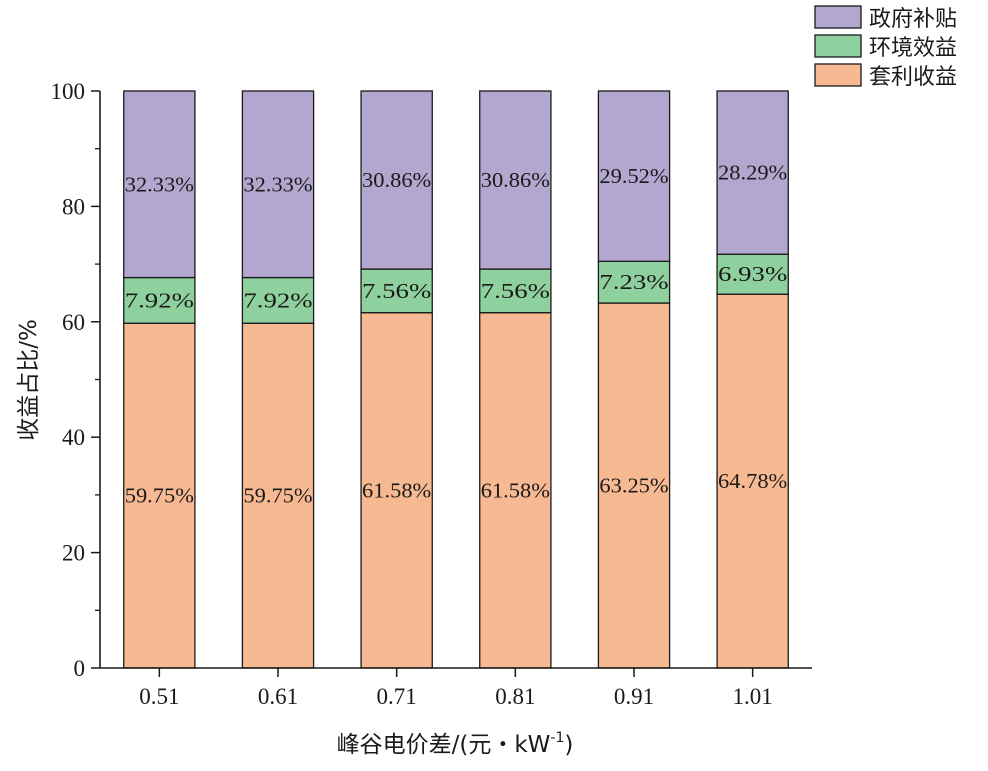  I want to click on x-ticks-layer: 0.51 0.61 0.71 0.81 0.91 1.01, so click(456, 688).